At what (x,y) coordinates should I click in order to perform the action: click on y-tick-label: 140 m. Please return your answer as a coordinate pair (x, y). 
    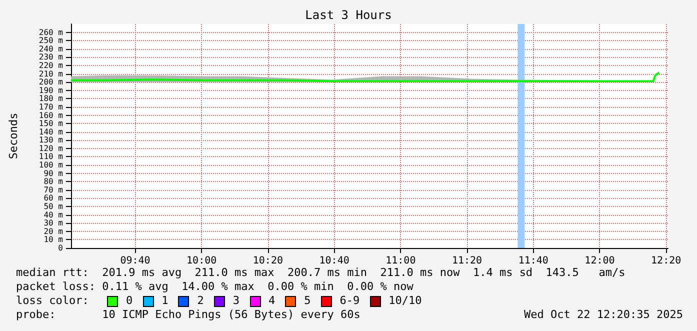
    Looking at the image, I should click on (51, 131).